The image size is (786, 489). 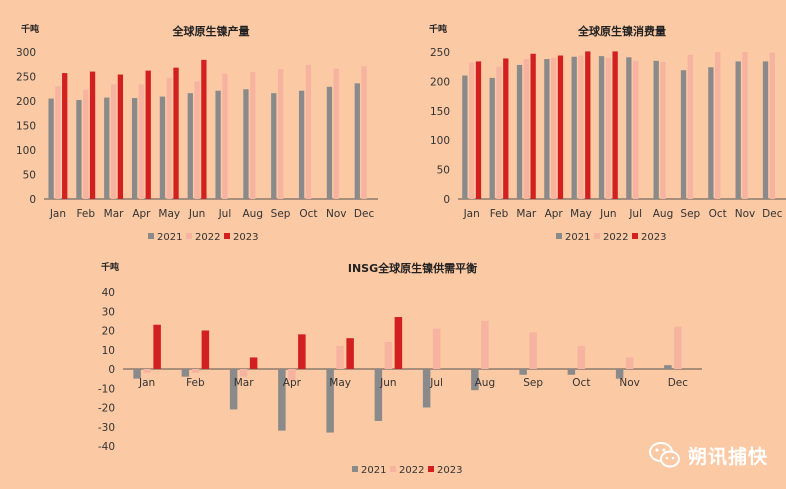 What do you see at coordinates (106, 409) in the screenshot?
I see `y-tick-label: -20` at bounding box center [106, 409].